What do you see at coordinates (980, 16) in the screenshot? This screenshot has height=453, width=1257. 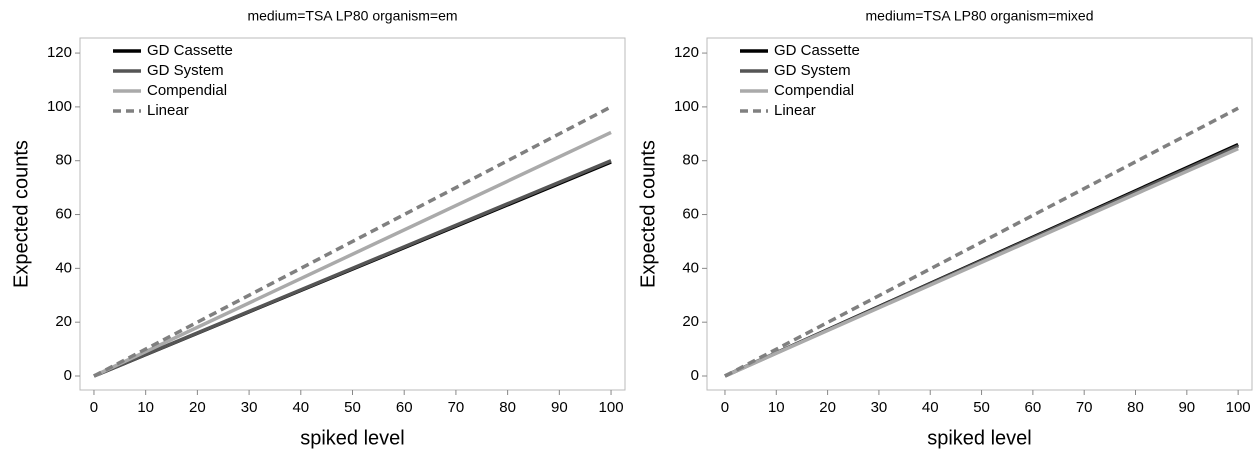 I see `chart-title: medium=TSA LP80 organism=mixed` at bounding box center [980, 16].